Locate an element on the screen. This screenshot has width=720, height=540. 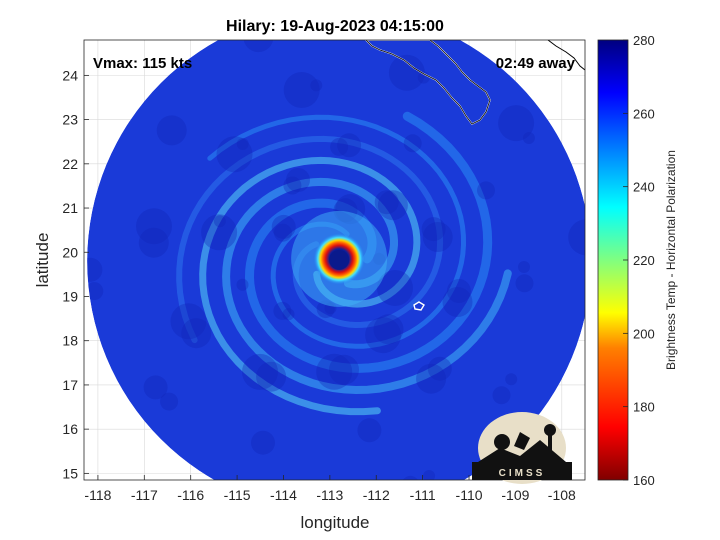
x-tick-label: -108 is located at coordinates (562, 495).